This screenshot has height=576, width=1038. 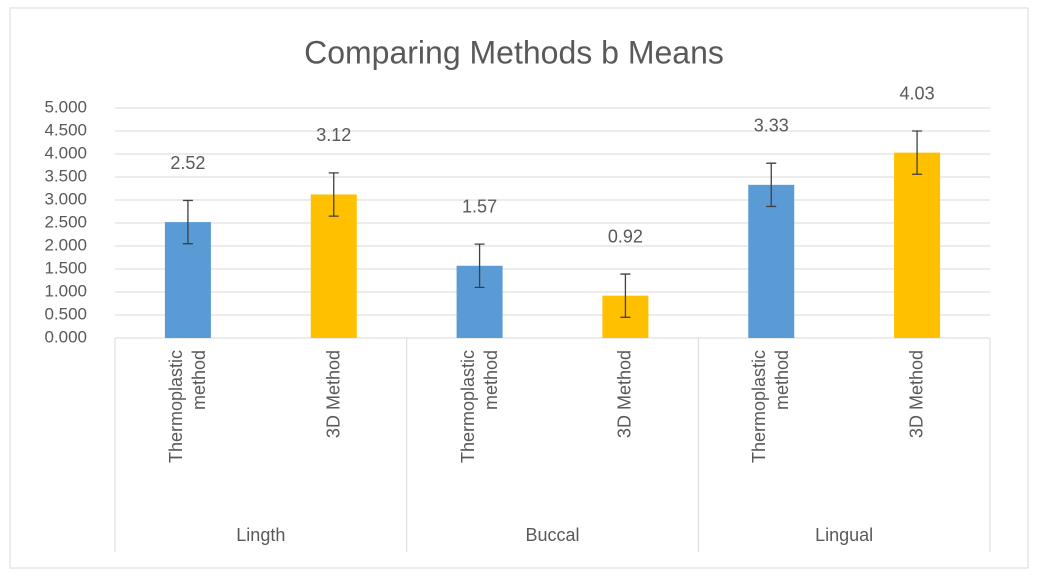 I want to click on y-tick-label: 0.500, so click(x=65, y=313).